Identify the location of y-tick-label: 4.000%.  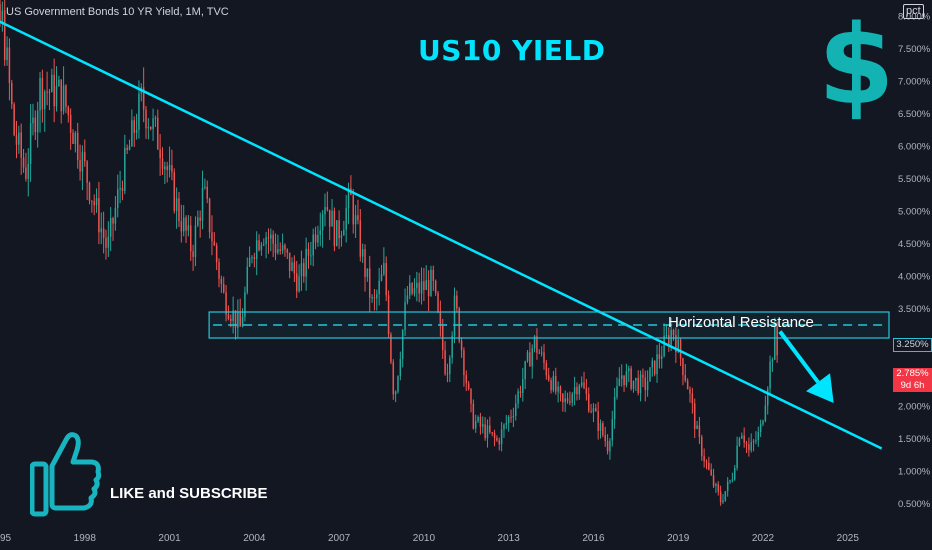
(914, 276).